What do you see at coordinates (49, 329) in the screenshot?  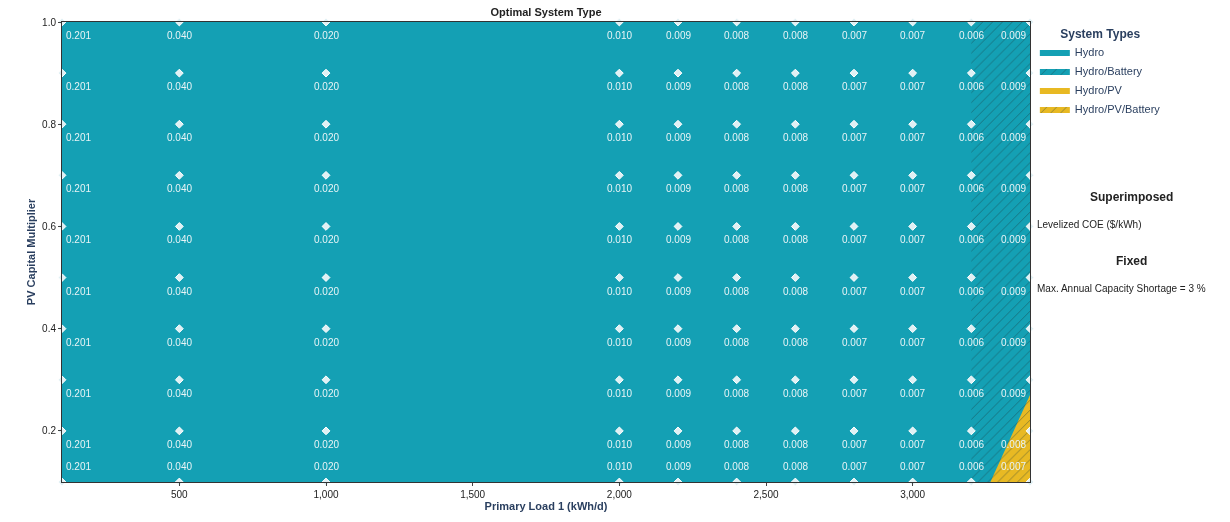 I see `y-tick-label: 0.4` at bounding box center [49, 329].